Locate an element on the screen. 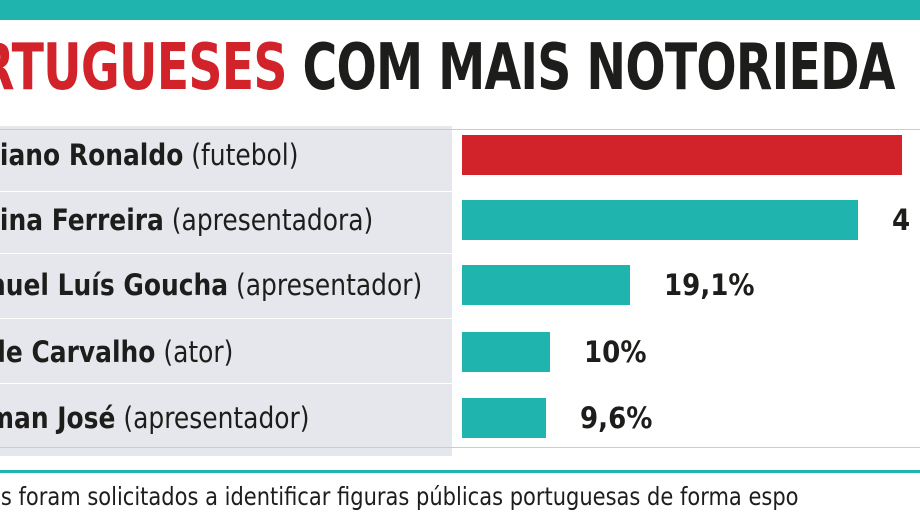 Image resolution: width=920 pixels, height=518 pixels. category-label: tiano Ronaldo (futebol) is located at coordinates (149, 155).